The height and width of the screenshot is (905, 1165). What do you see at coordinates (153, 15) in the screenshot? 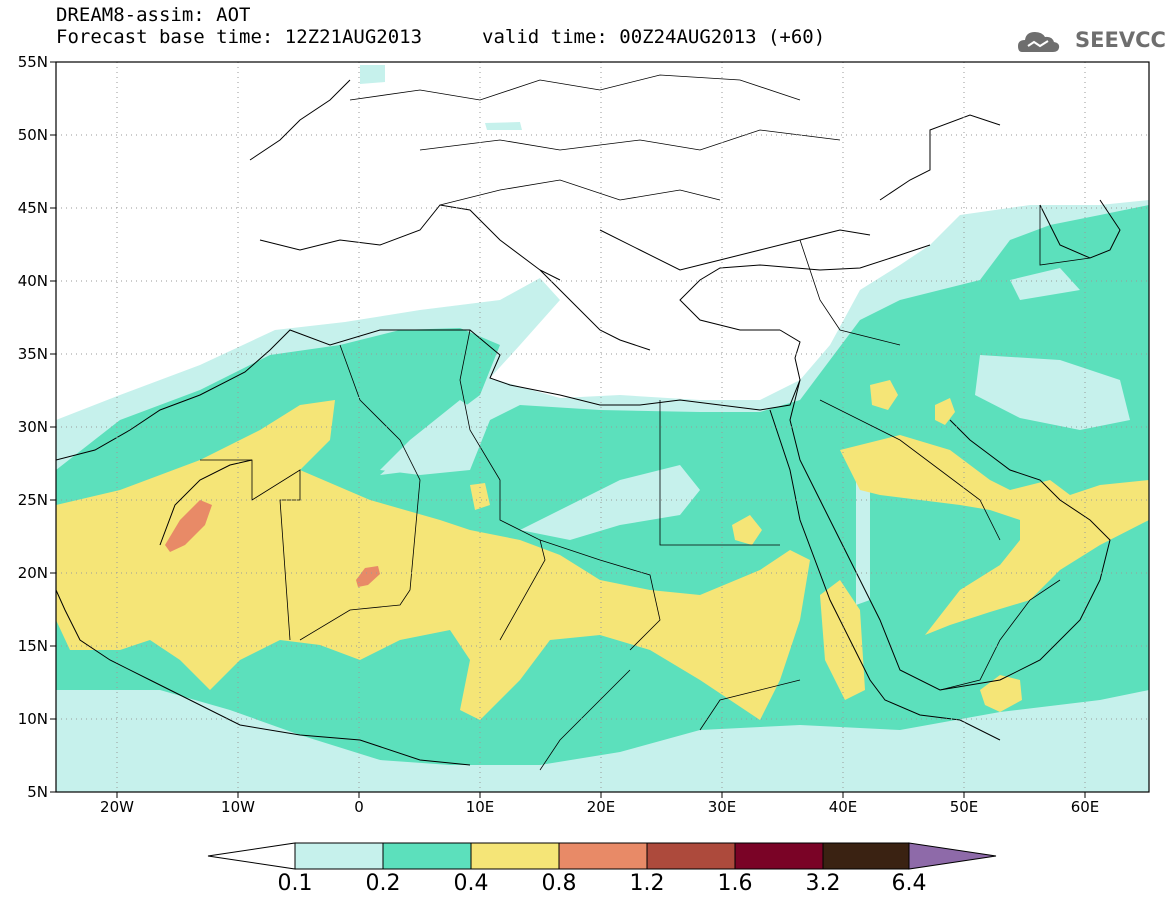
I see `map-title: DREAM8-assim: AOT` at bounding box center [153, 15].